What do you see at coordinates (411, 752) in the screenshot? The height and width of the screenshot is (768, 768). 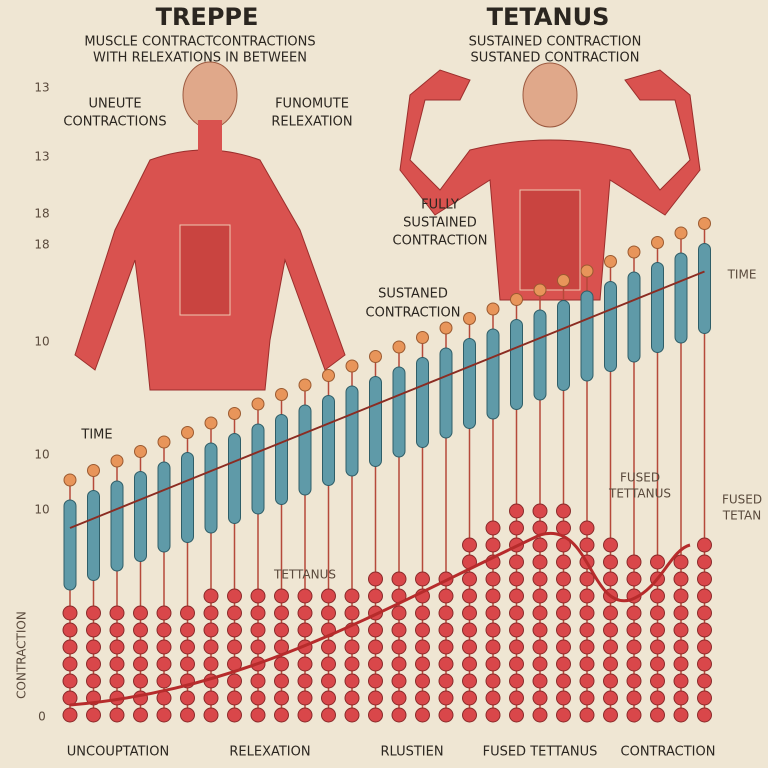 I see `footer-label: RLUSTIEN` at bounding box center [411, 752].